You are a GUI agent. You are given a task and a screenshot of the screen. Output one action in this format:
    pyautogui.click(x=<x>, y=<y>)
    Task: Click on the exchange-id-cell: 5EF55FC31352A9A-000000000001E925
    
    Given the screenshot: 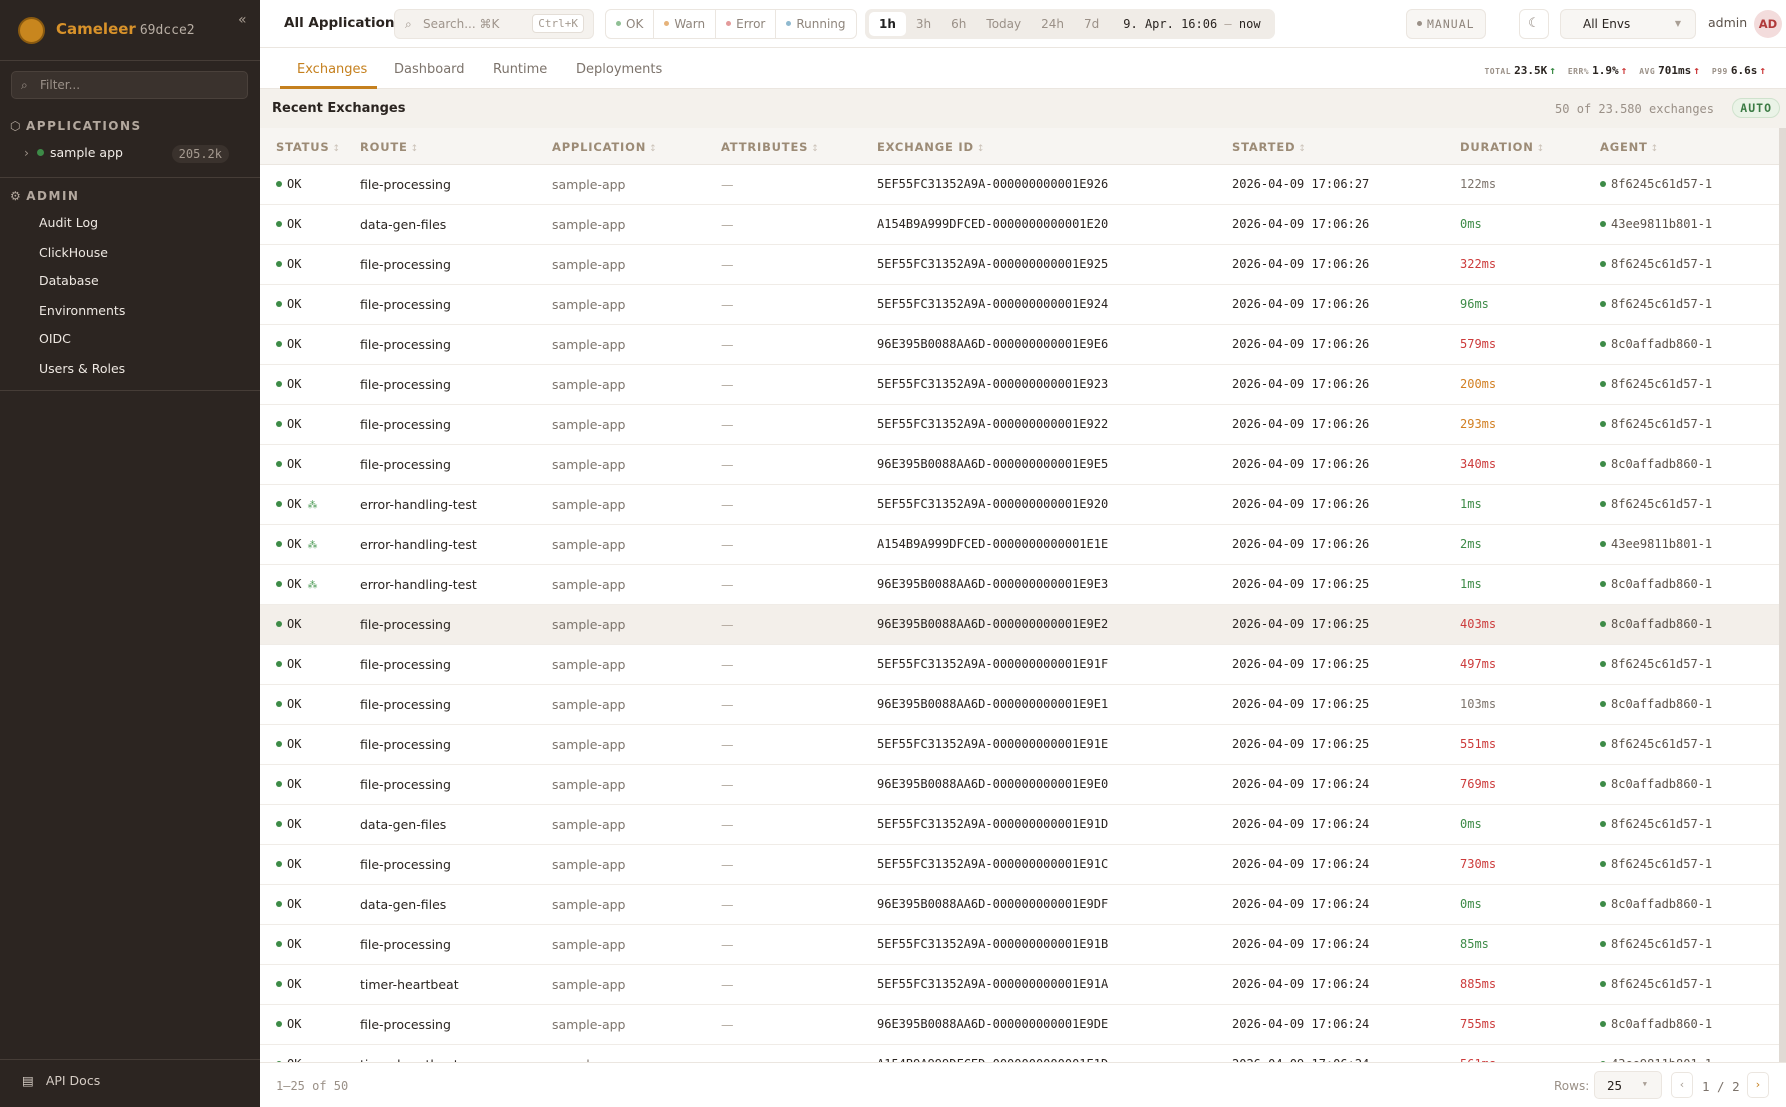 What is the action you would take?
    pyautogui.click(x=993, y=264)
    